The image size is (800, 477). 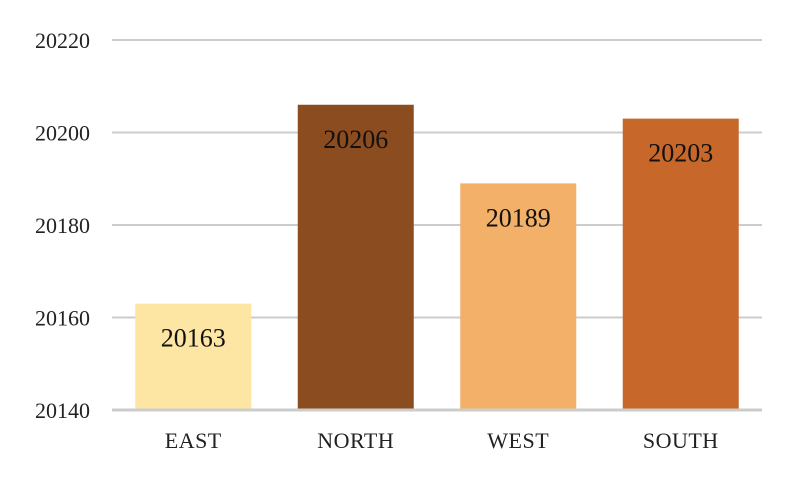 I want to click on bar-south, so click(x=680, y=264).